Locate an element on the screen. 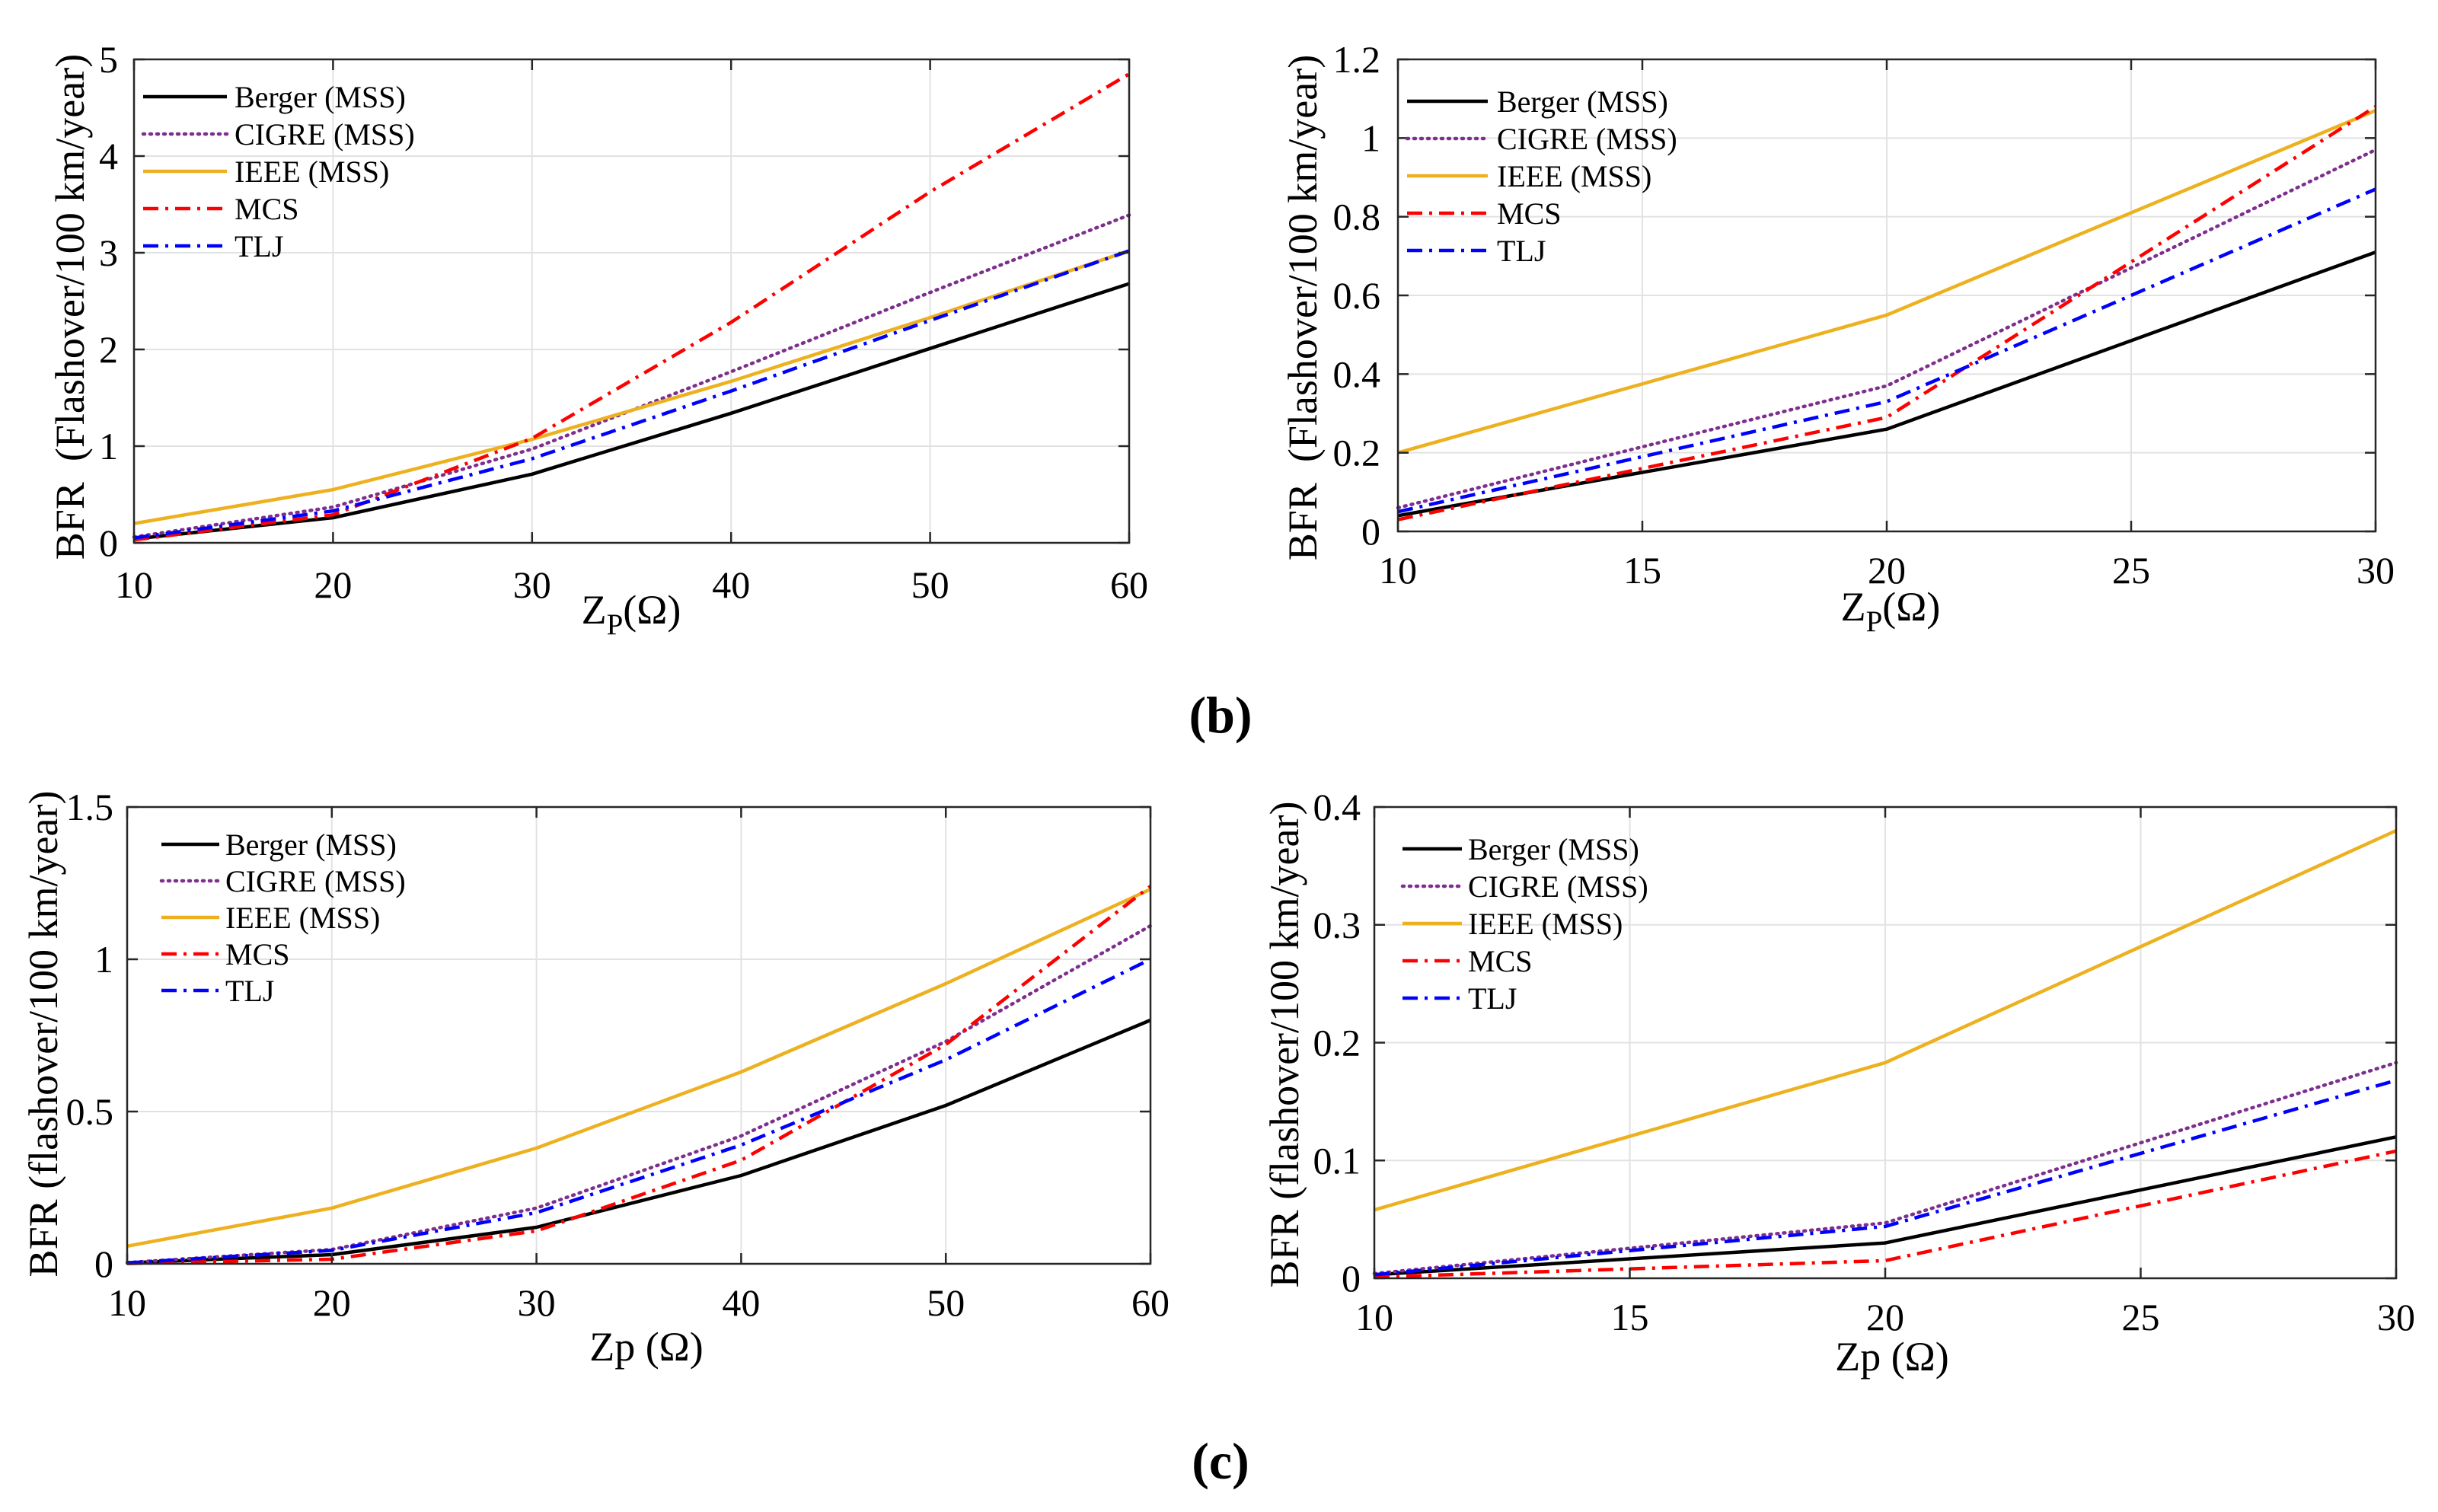 The image size is (2438, 1512). x-axis-label: Zp (Ω) is located at coordinates (646, 1347).